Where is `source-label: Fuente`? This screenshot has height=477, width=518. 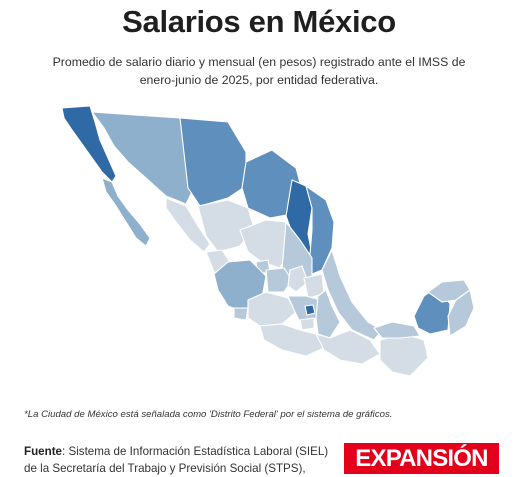 source-label: Fuente is located at coordinates (43, 451).